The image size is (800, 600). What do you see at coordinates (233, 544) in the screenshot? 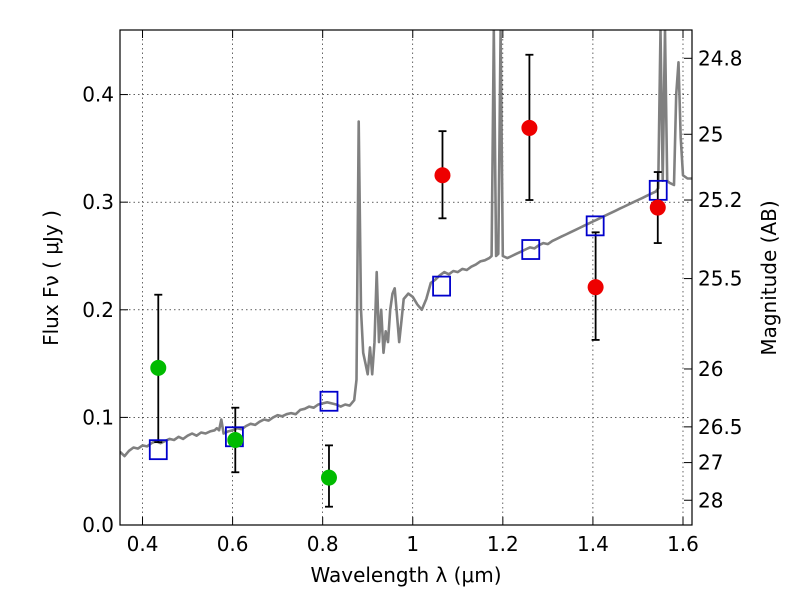
I see `x-tick-label: 0.6` at bounding box center [233, 544].